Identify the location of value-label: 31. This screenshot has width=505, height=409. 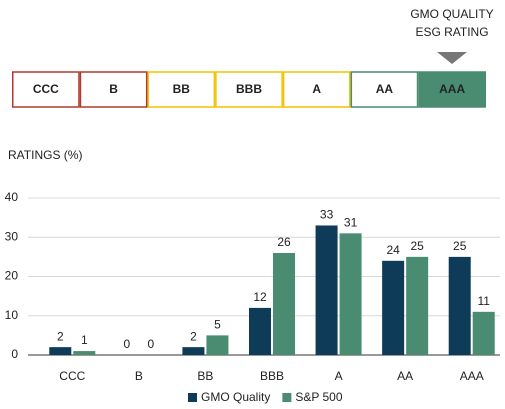
(351, 222).